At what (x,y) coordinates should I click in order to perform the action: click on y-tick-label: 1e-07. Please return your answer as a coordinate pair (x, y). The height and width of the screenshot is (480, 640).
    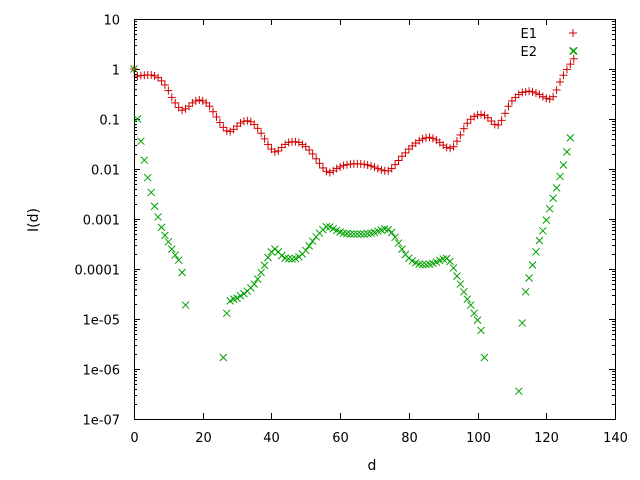
    Looking at the image, I should click on (101, 421).